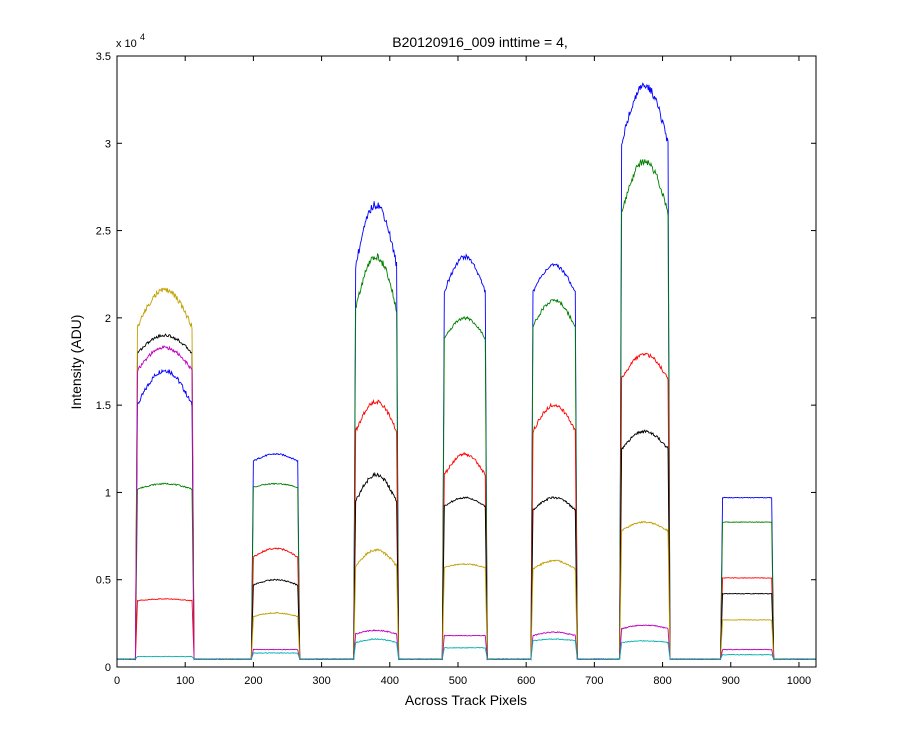 This screenshot has width=900, height=750. Describe the element at coordinates (526, 681) in the screenshot. I see `x-tick-label: 600` at that location.